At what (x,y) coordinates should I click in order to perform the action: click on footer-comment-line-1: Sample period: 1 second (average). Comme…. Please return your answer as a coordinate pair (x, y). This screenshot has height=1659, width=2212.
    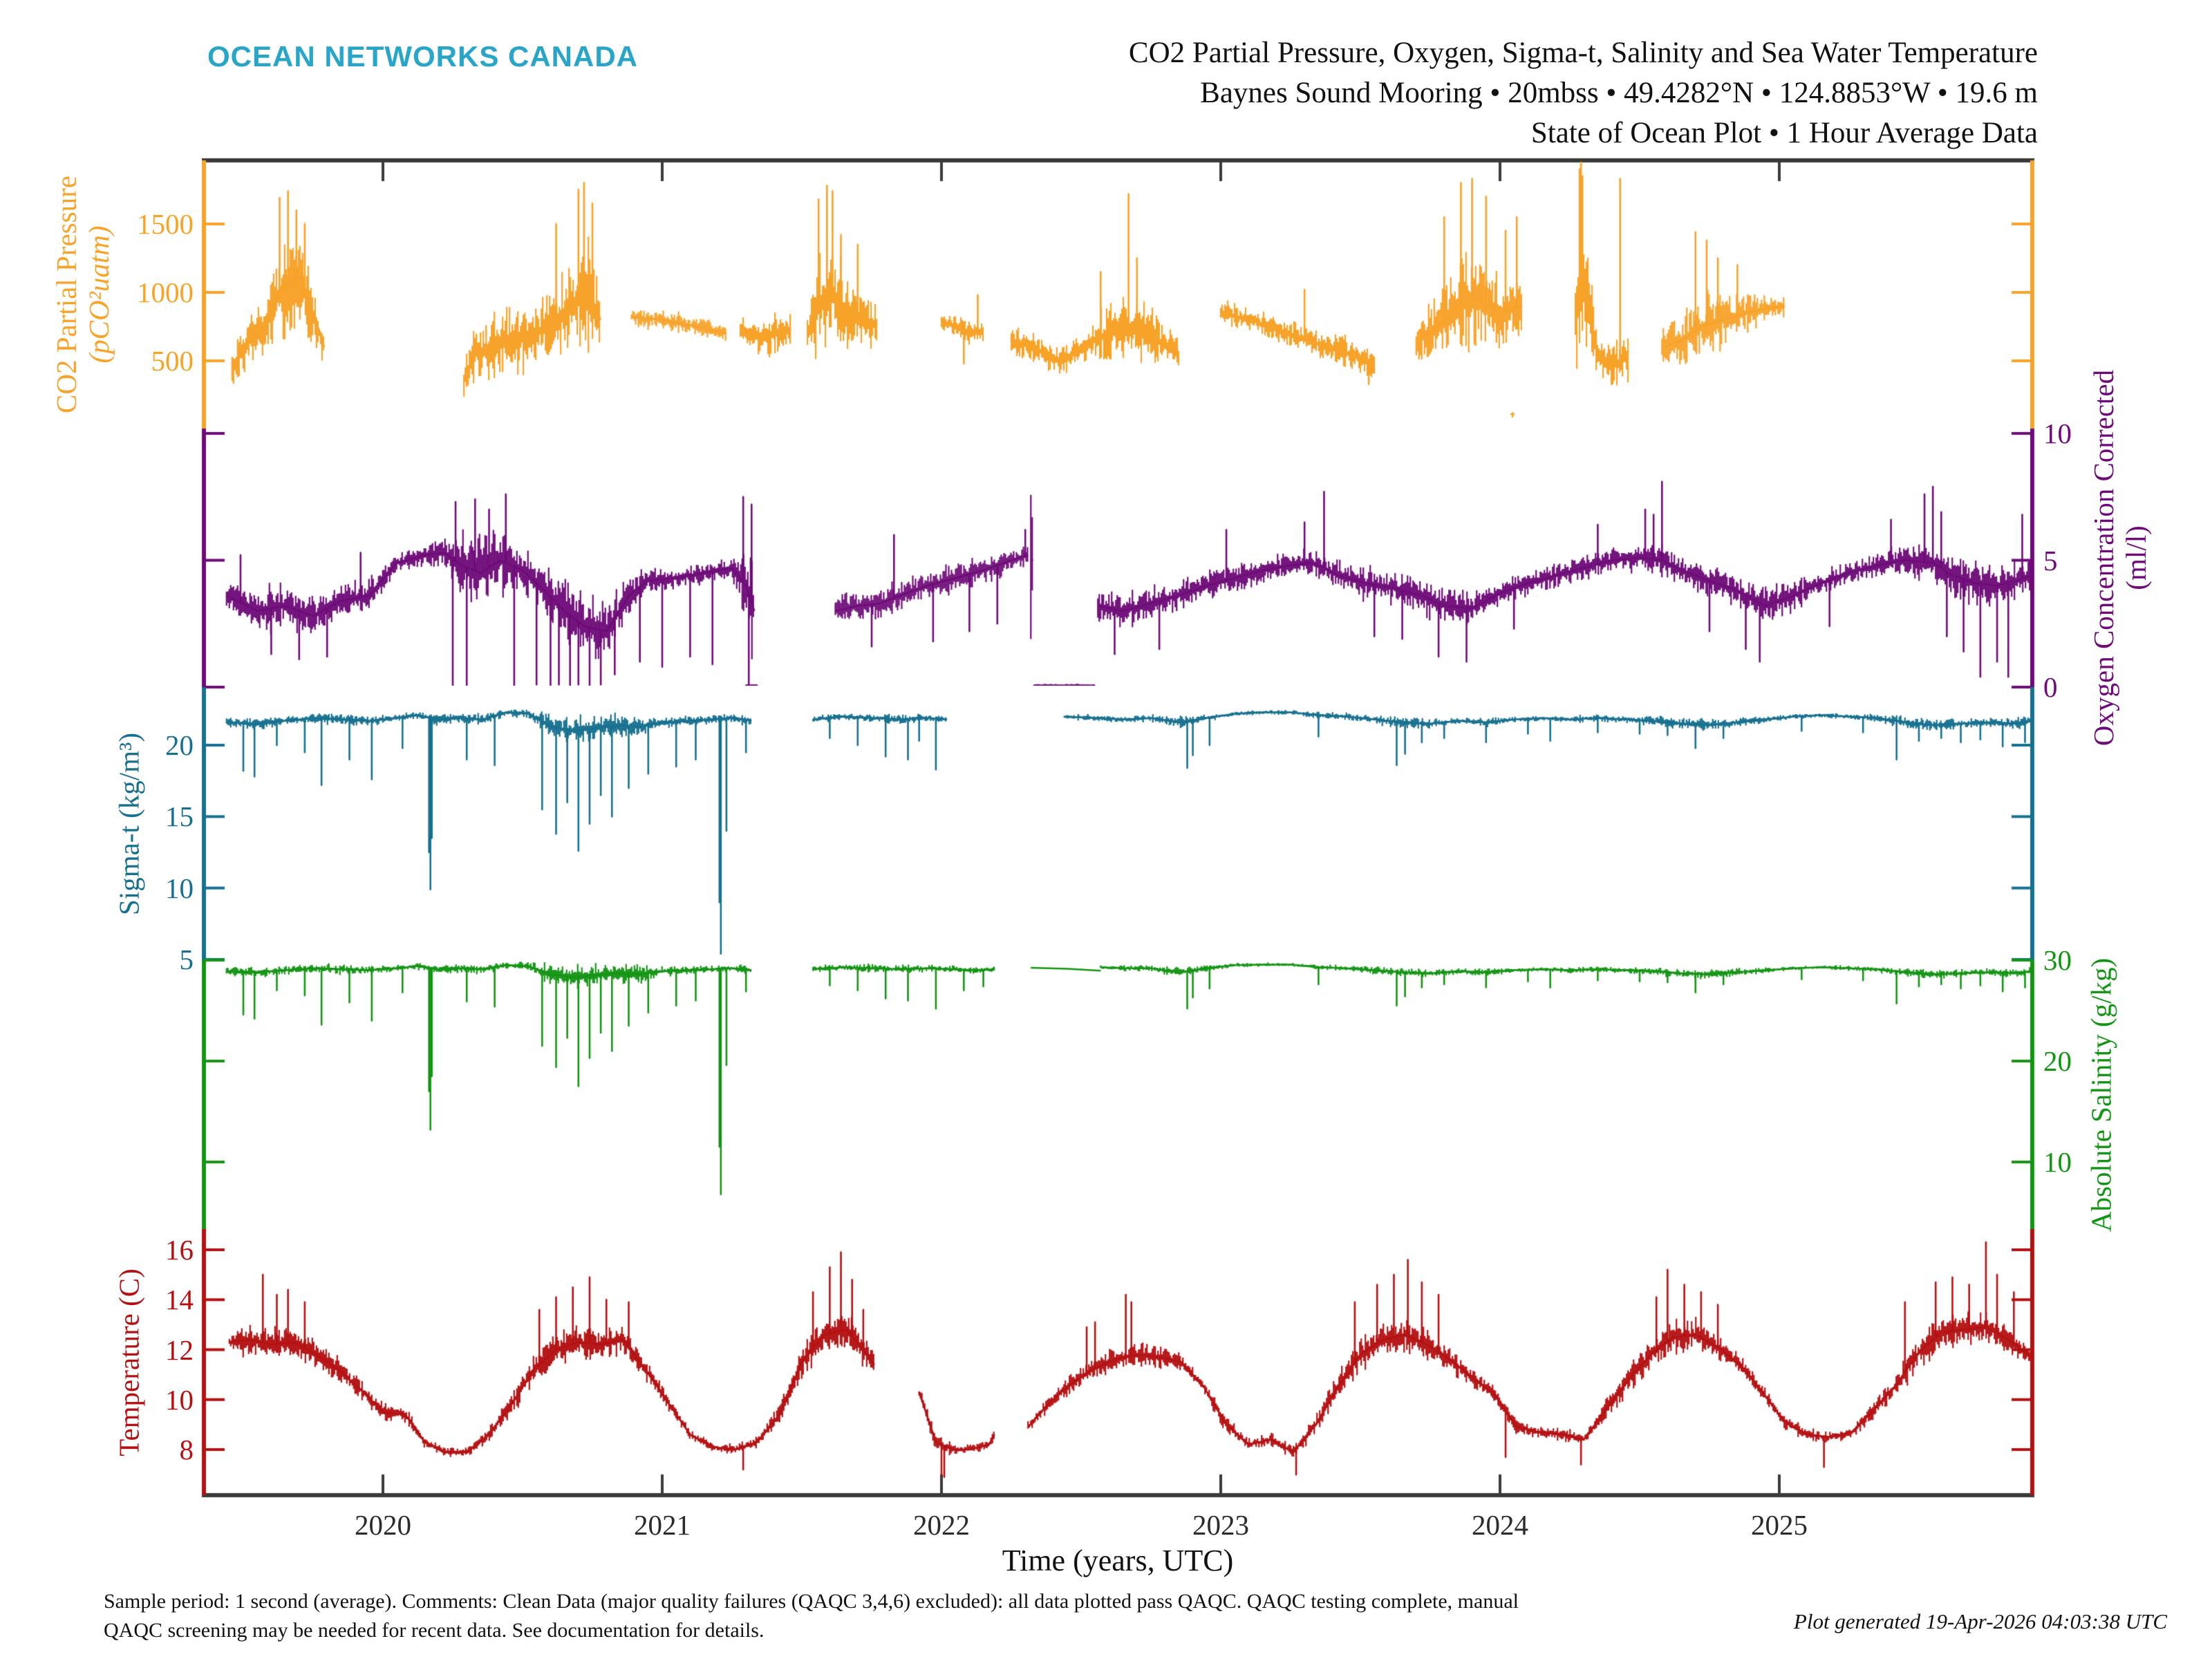
    Looking at the image, I should click on (812, 1601).